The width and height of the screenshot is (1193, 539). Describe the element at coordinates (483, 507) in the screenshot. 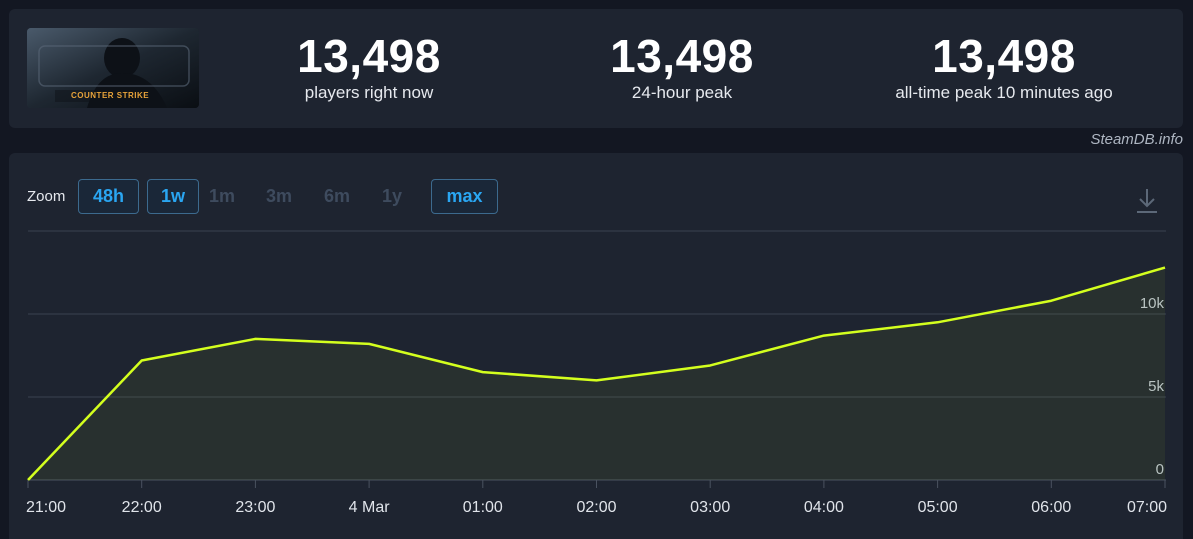

I see `x-tick-label: 01:00` at that location.